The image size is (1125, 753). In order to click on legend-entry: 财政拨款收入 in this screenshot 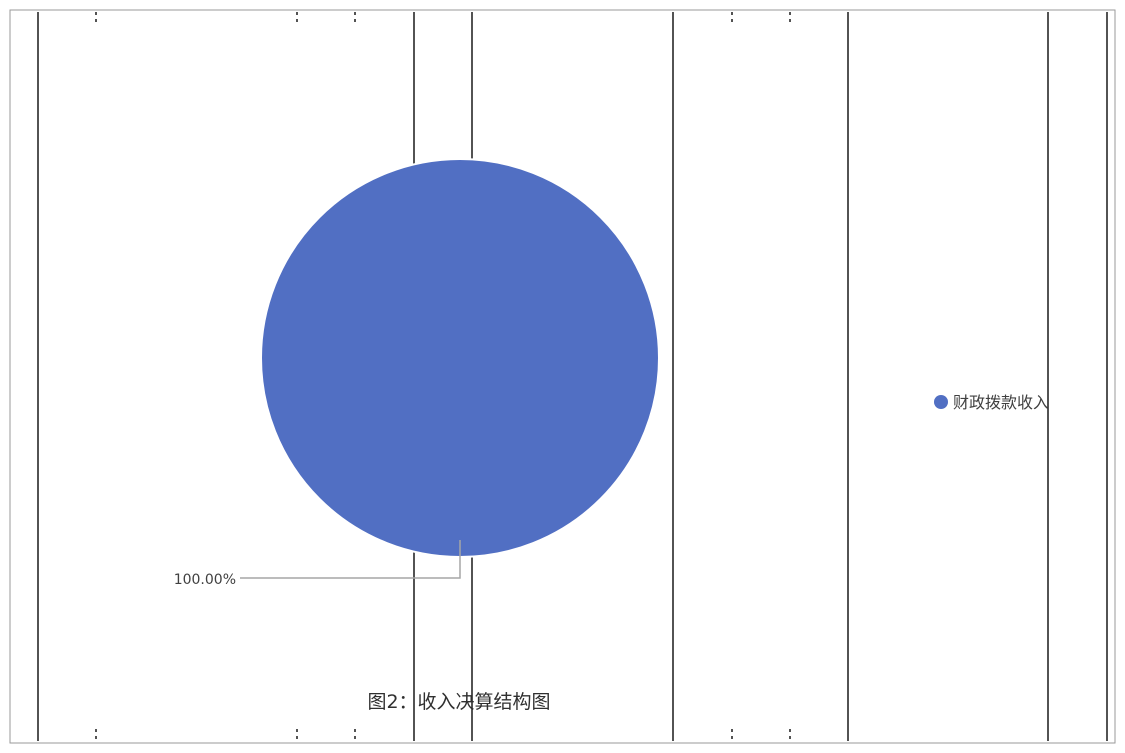, I will do `click(1001, 402)`.